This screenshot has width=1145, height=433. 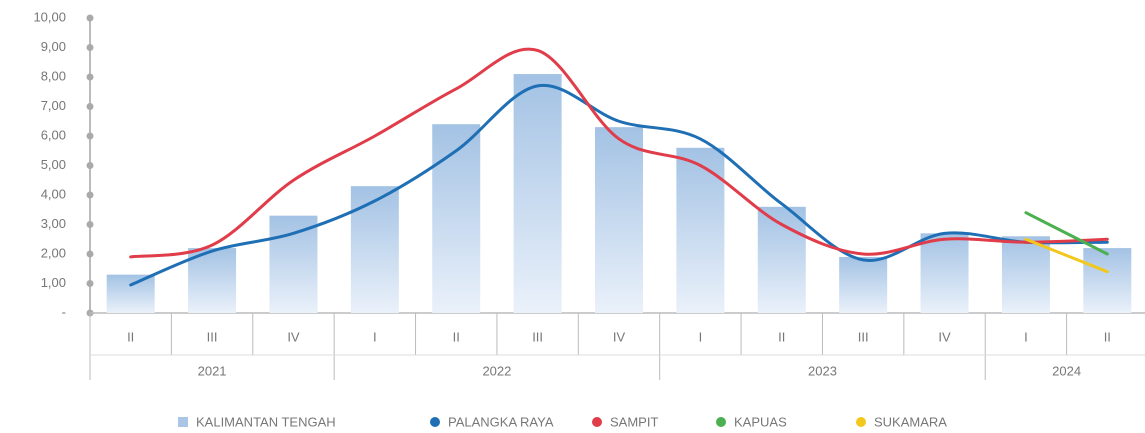 What do you see at coordinates (53, 134) in the screenshot?
I see `y-tick-label: 6,00` at bounding box center [53, 134].